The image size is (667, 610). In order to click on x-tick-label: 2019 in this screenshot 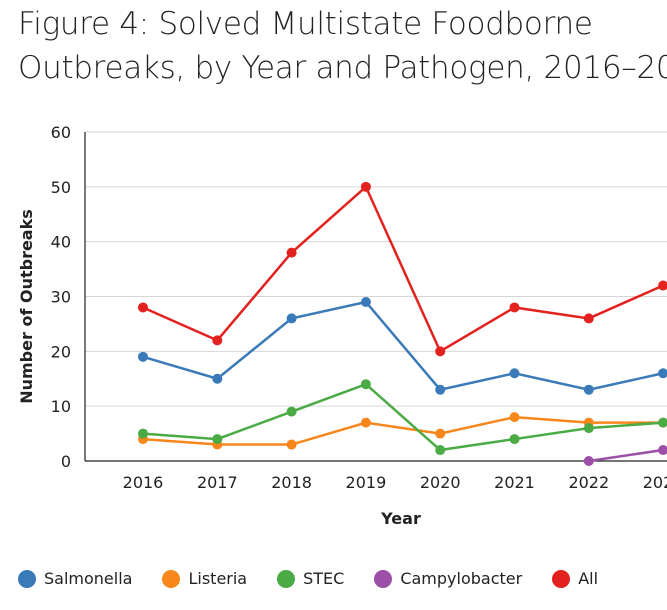, I will do `click(366, 482)`.